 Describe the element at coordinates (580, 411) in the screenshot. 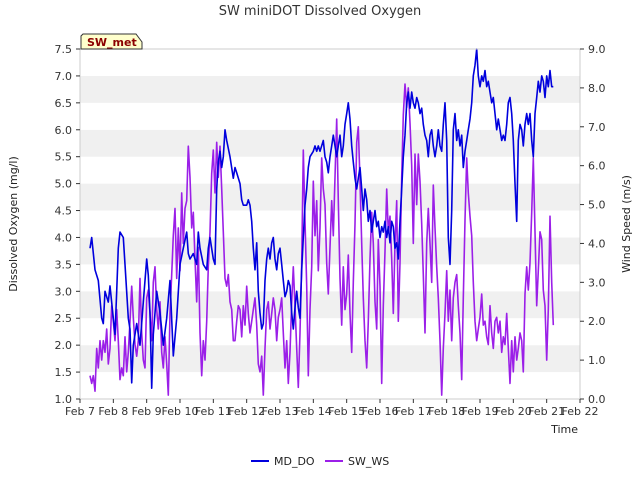

I see `x-tick-label: Feb 22` at that location.